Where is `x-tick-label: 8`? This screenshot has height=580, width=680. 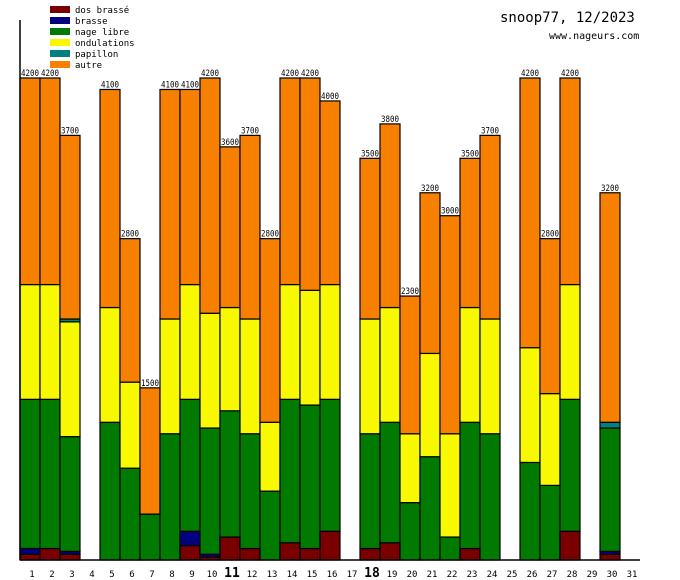
x-tick-label: 8 is located at coordinates (171, 575).